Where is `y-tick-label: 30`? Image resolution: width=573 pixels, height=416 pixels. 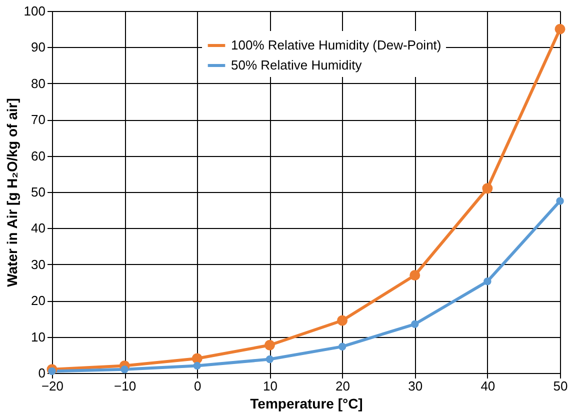
y-tick-label: 30 is located at coordinates (38, 264).